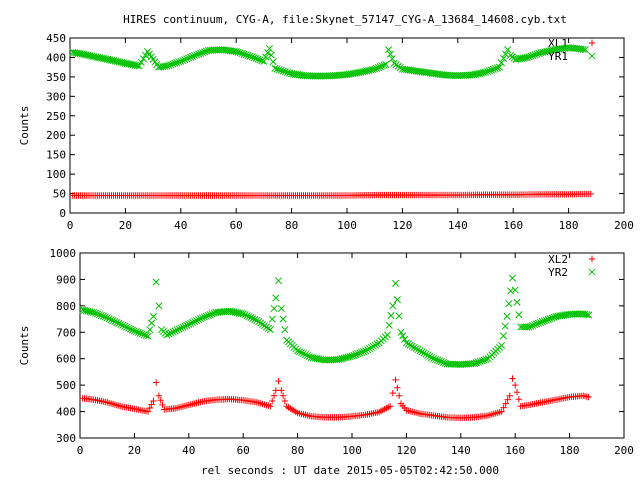 This screenshot has height=480, width=640. Describe the element at coordinates (56, 77) in the screenshot. I see `y-tick-label: 350` at that location.